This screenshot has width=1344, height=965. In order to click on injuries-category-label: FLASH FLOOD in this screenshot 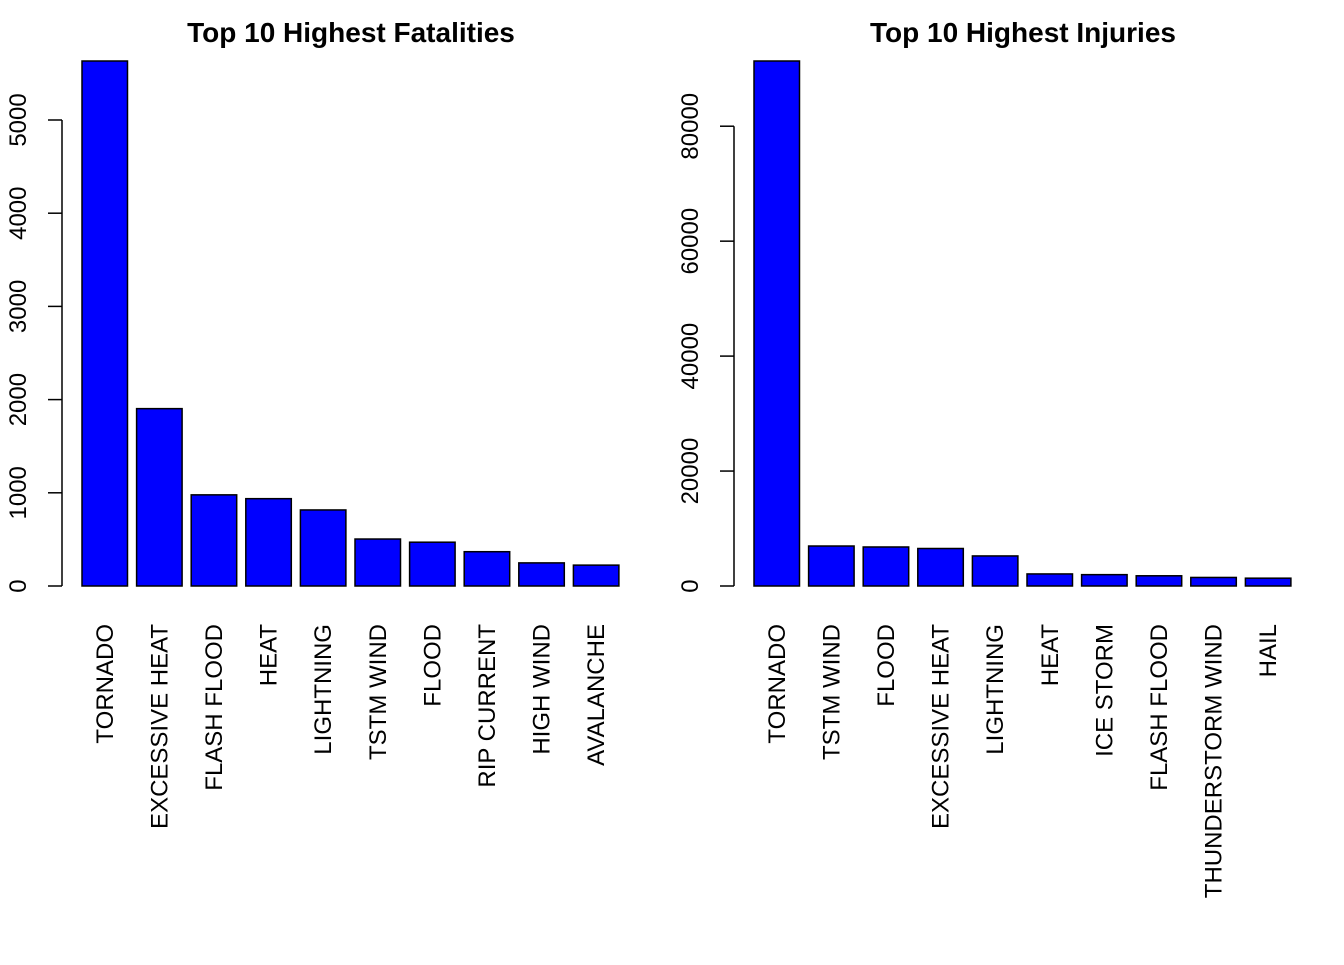, I will do `click(1159, 707)`.